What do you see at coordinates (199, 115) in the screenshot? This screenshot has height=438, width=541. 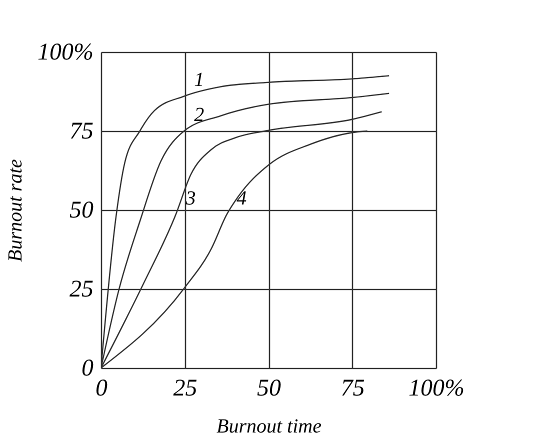 I see `annotation: 2` at bounding box center [199, 115].